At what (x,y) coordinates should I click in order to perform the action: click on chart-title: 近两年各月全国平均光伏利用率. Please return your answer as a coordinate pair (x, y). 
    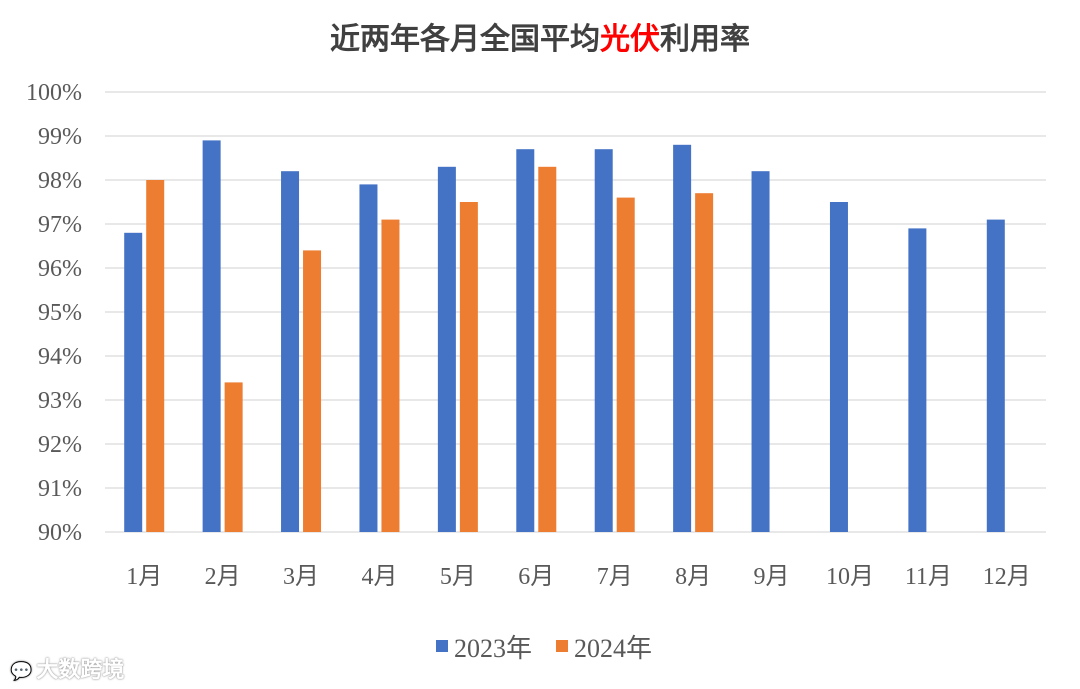
    Looking at the image, I should click on (540, 36).